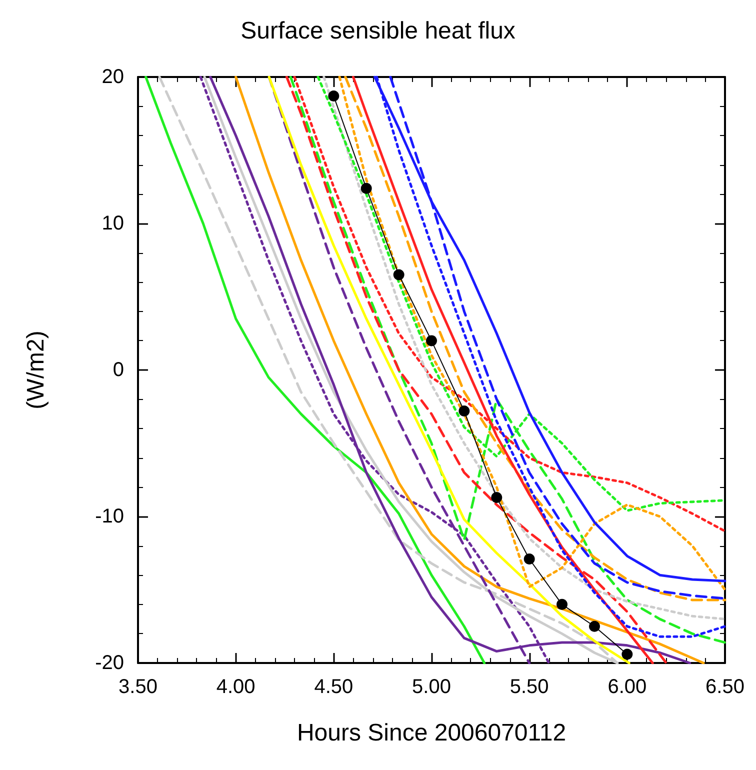  What do you see at coordinates (431, 687) in the screenshot?
I see `x-tick-label: 5.00` at bounding box center [431, 687].